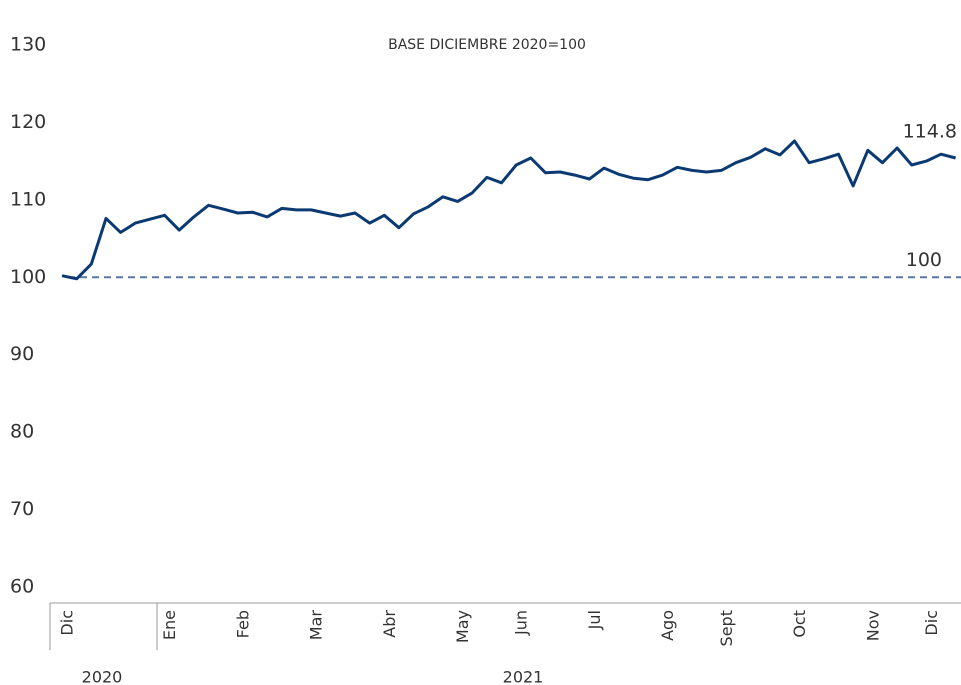 Image resolution: width=961 pixels, height=685 pixels. I want to click on y-tick-label: 100, so click(28, 277).